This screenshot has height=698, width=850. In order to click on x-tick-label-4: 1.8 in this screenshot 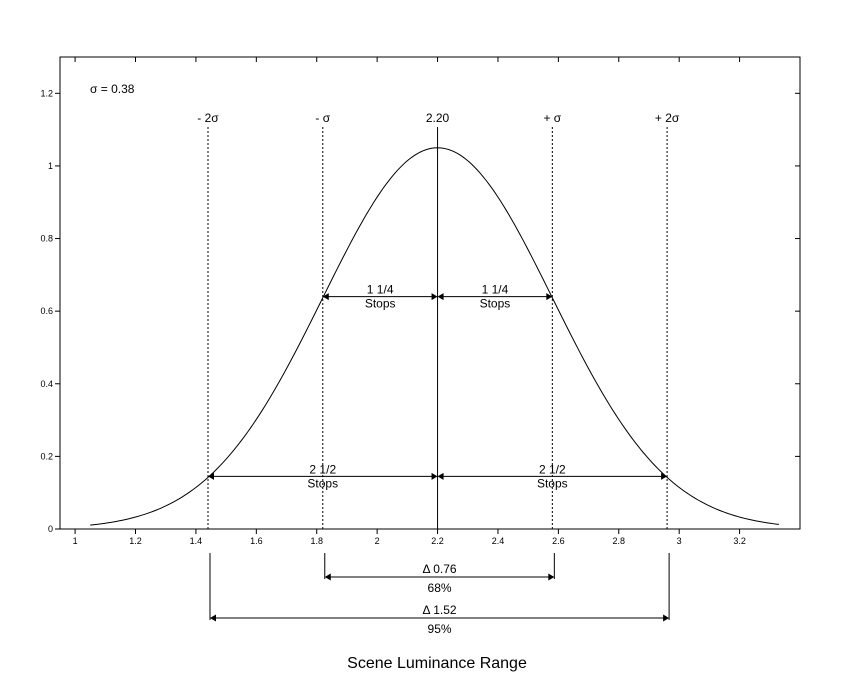, I will do `click(316, 541)`.